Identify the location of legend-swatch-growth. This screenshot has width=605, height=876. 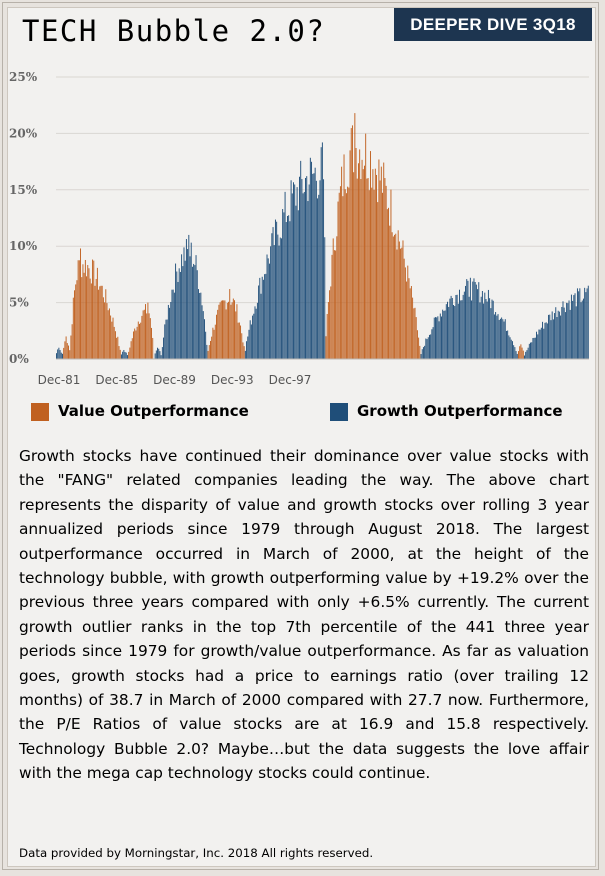
(339, 412).